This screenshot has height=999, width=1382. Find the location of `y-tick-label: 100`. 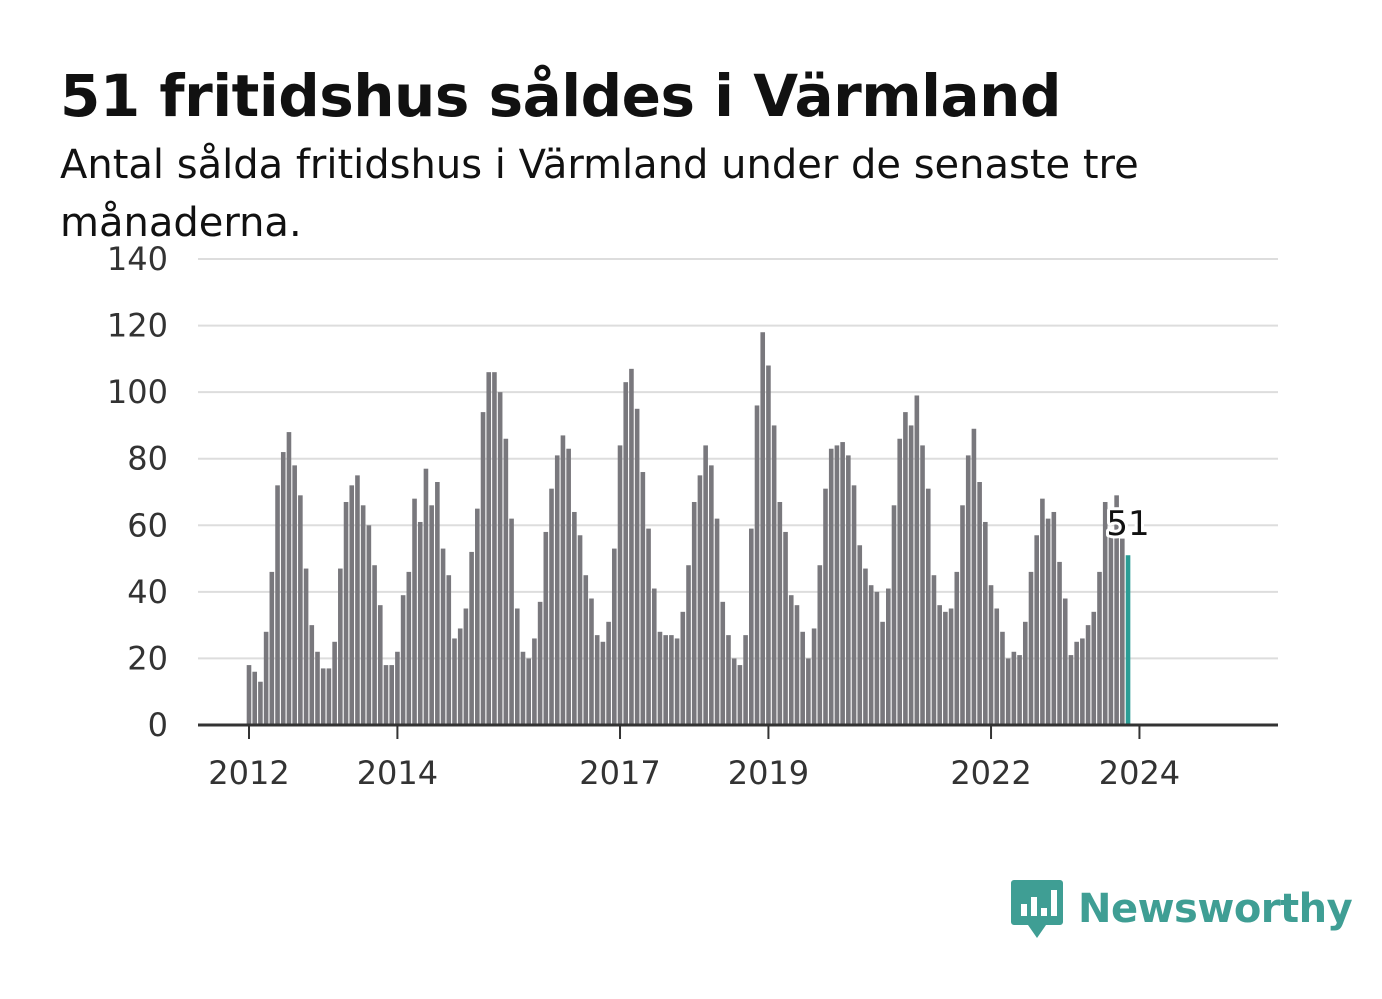

y-tick-label: 100 is located at coordinates (137, 392).